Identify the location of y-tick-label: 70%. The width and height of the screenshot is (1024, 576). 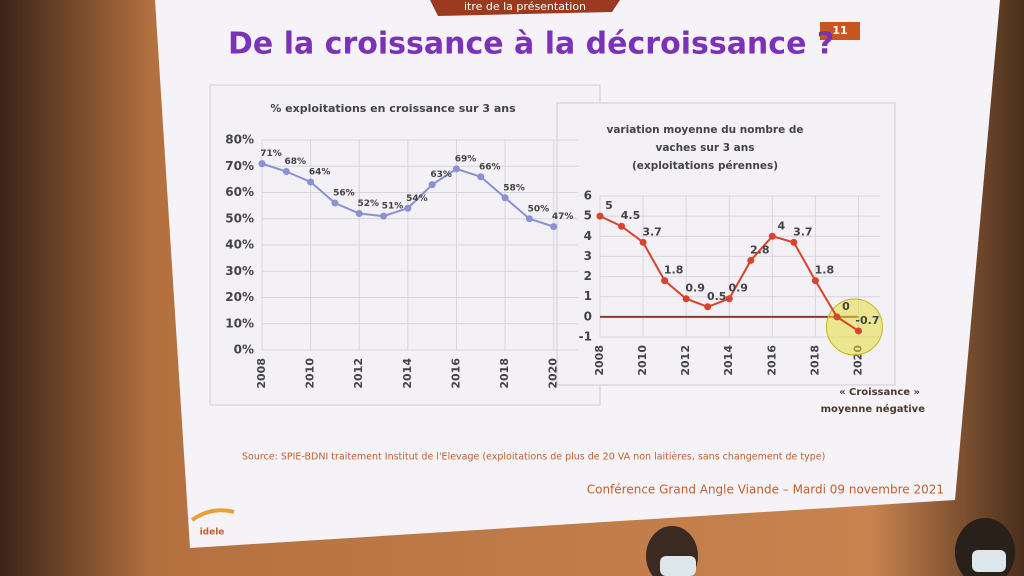
(239, 166).